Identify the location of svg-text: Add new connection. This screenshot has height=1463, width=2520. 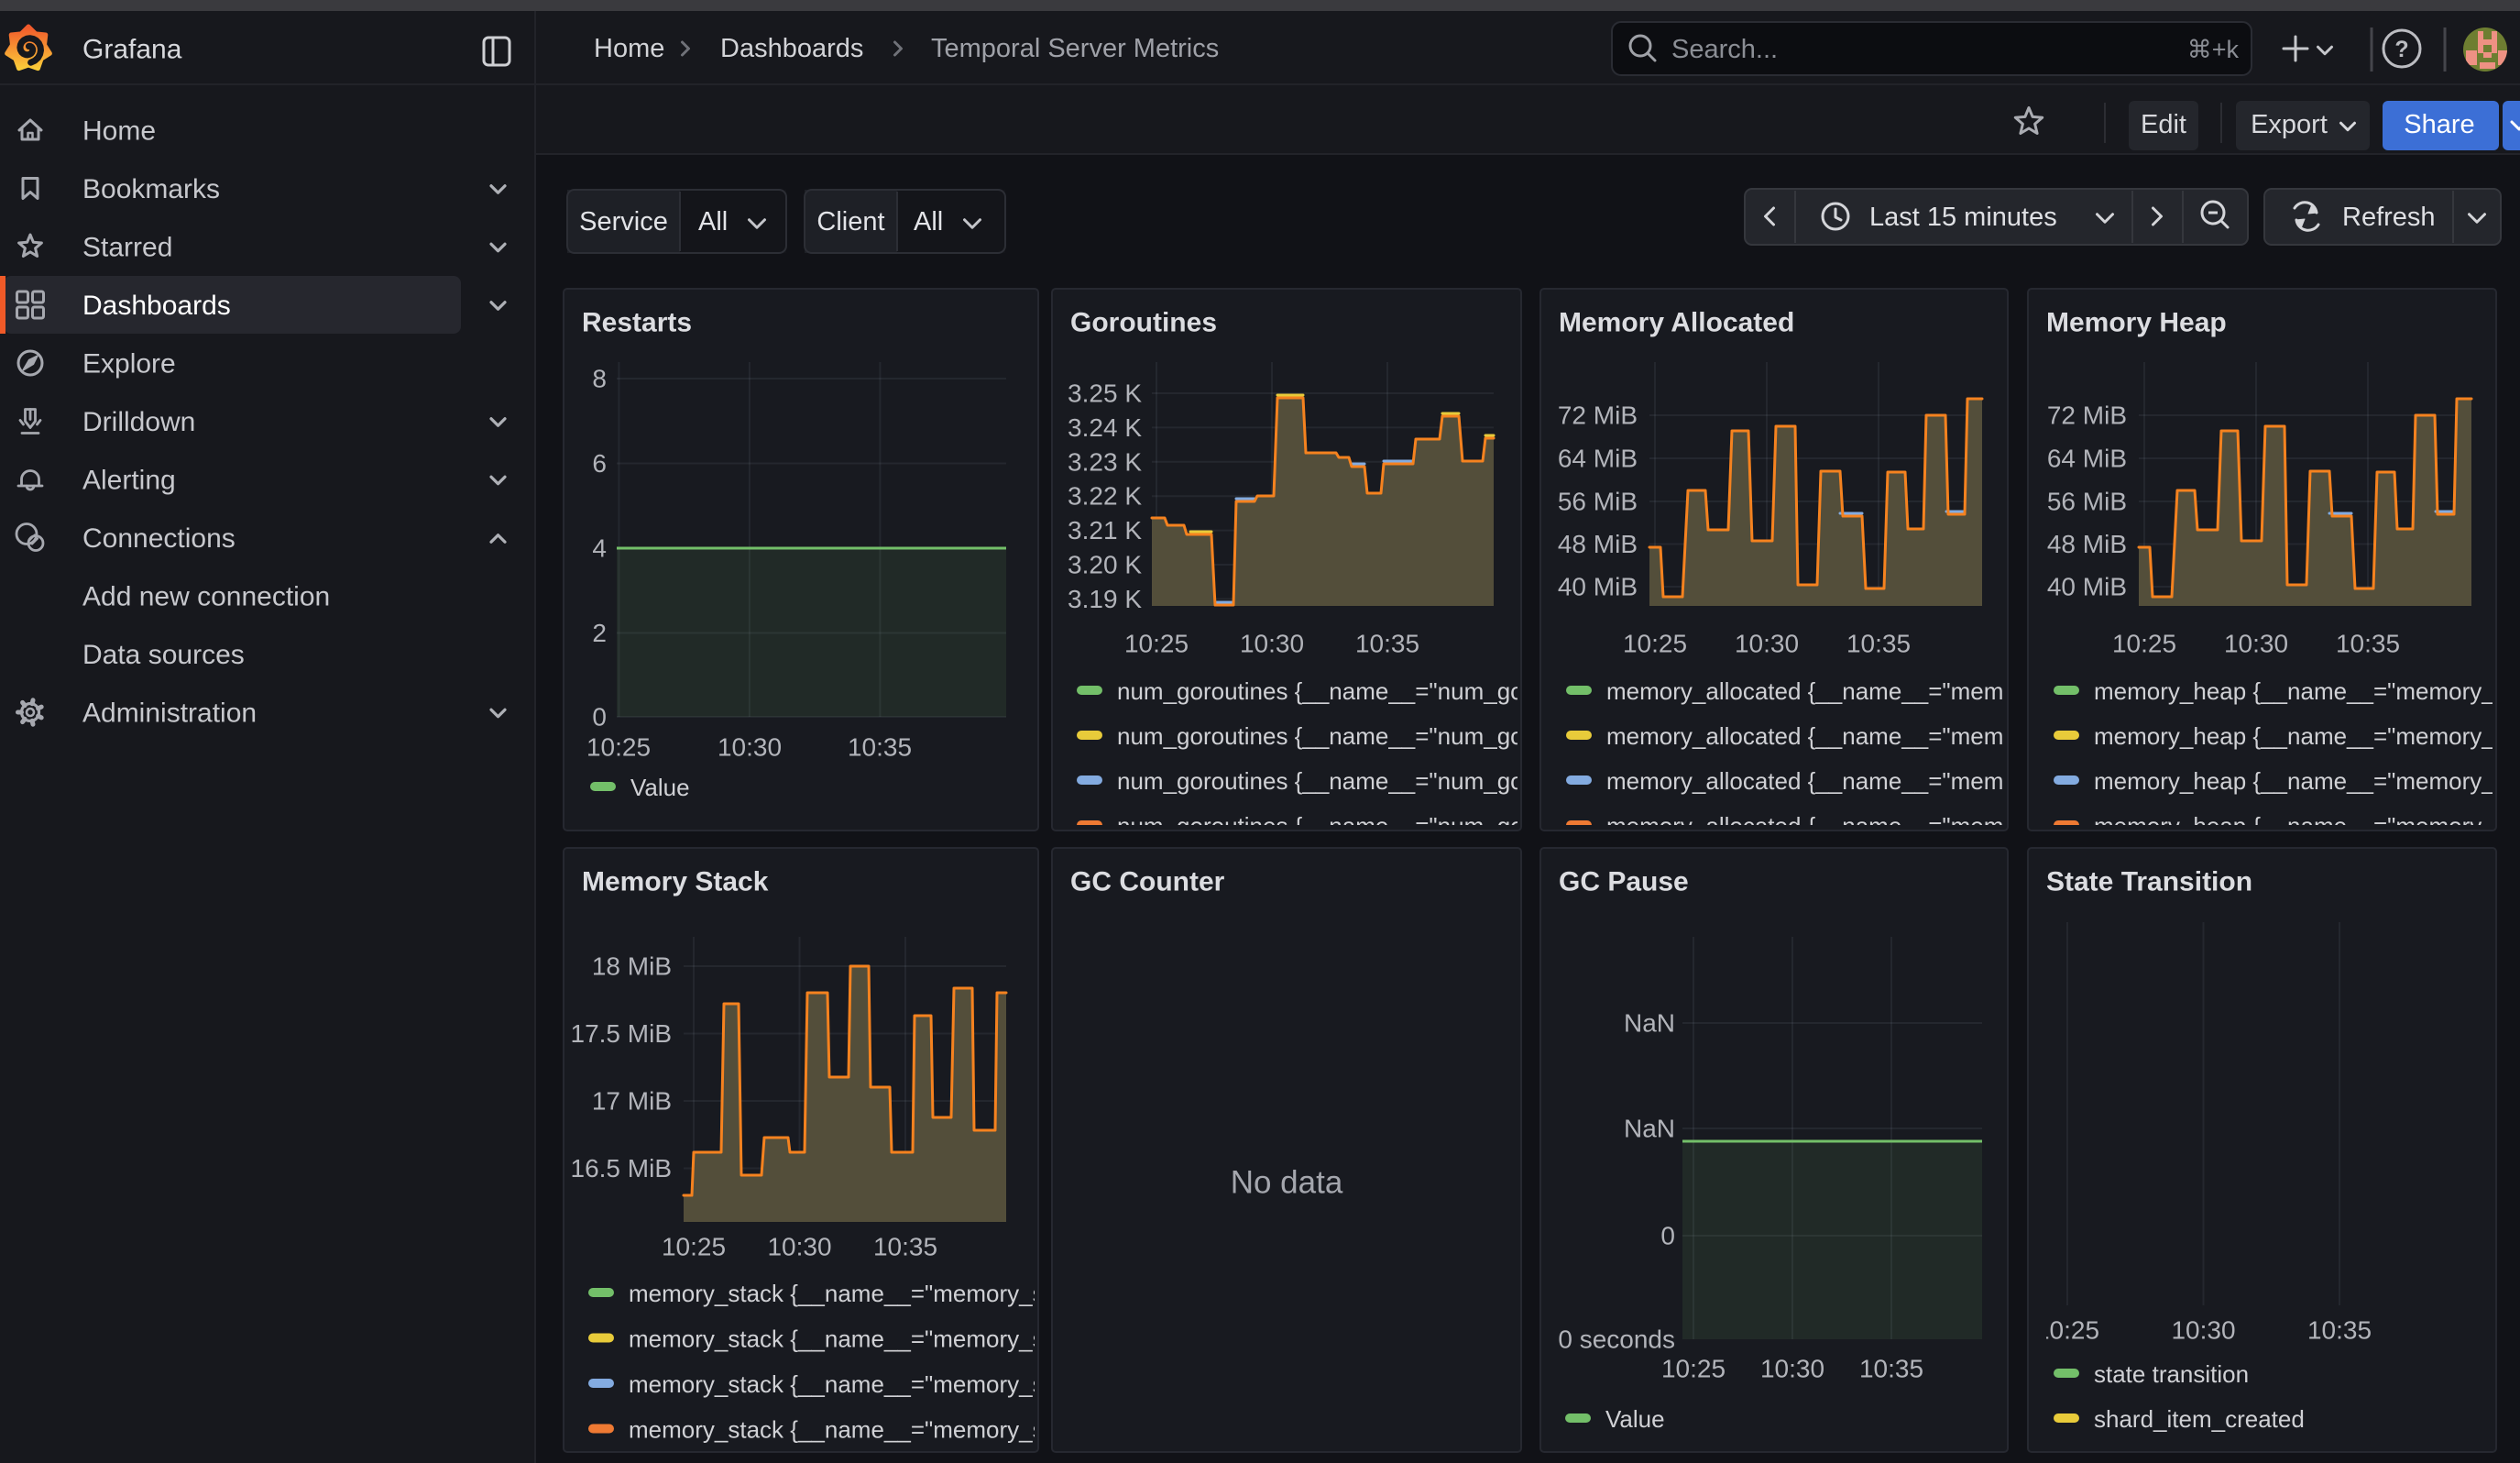
(206, 597).